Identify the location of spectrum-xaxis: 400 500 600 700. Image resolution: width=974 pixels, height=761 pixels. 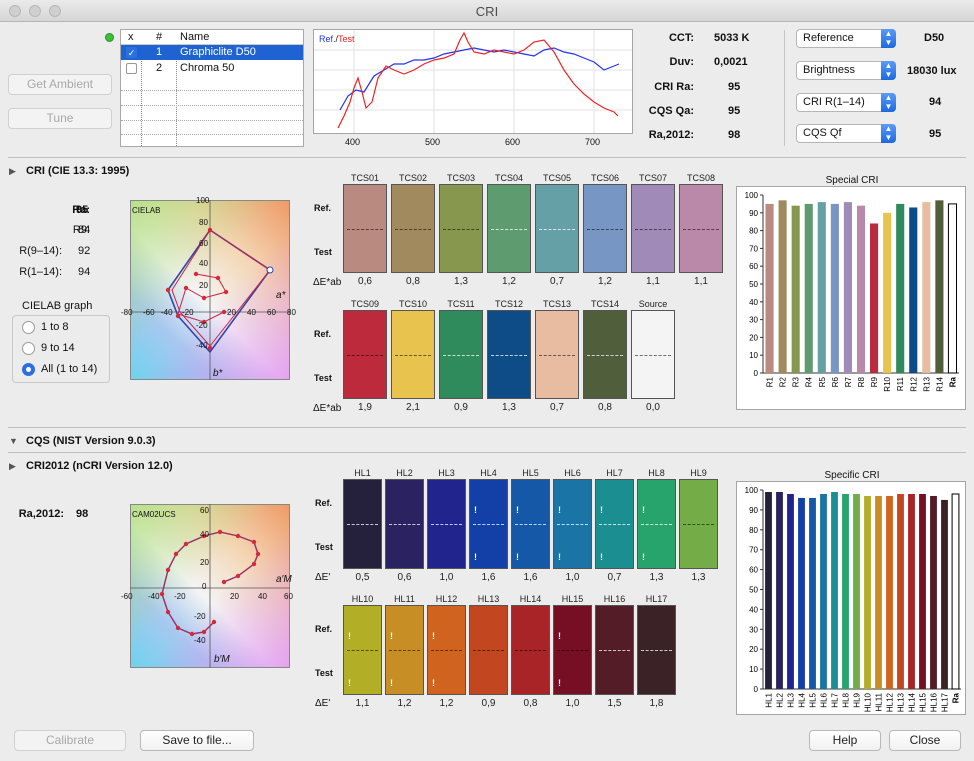
(473, 142).